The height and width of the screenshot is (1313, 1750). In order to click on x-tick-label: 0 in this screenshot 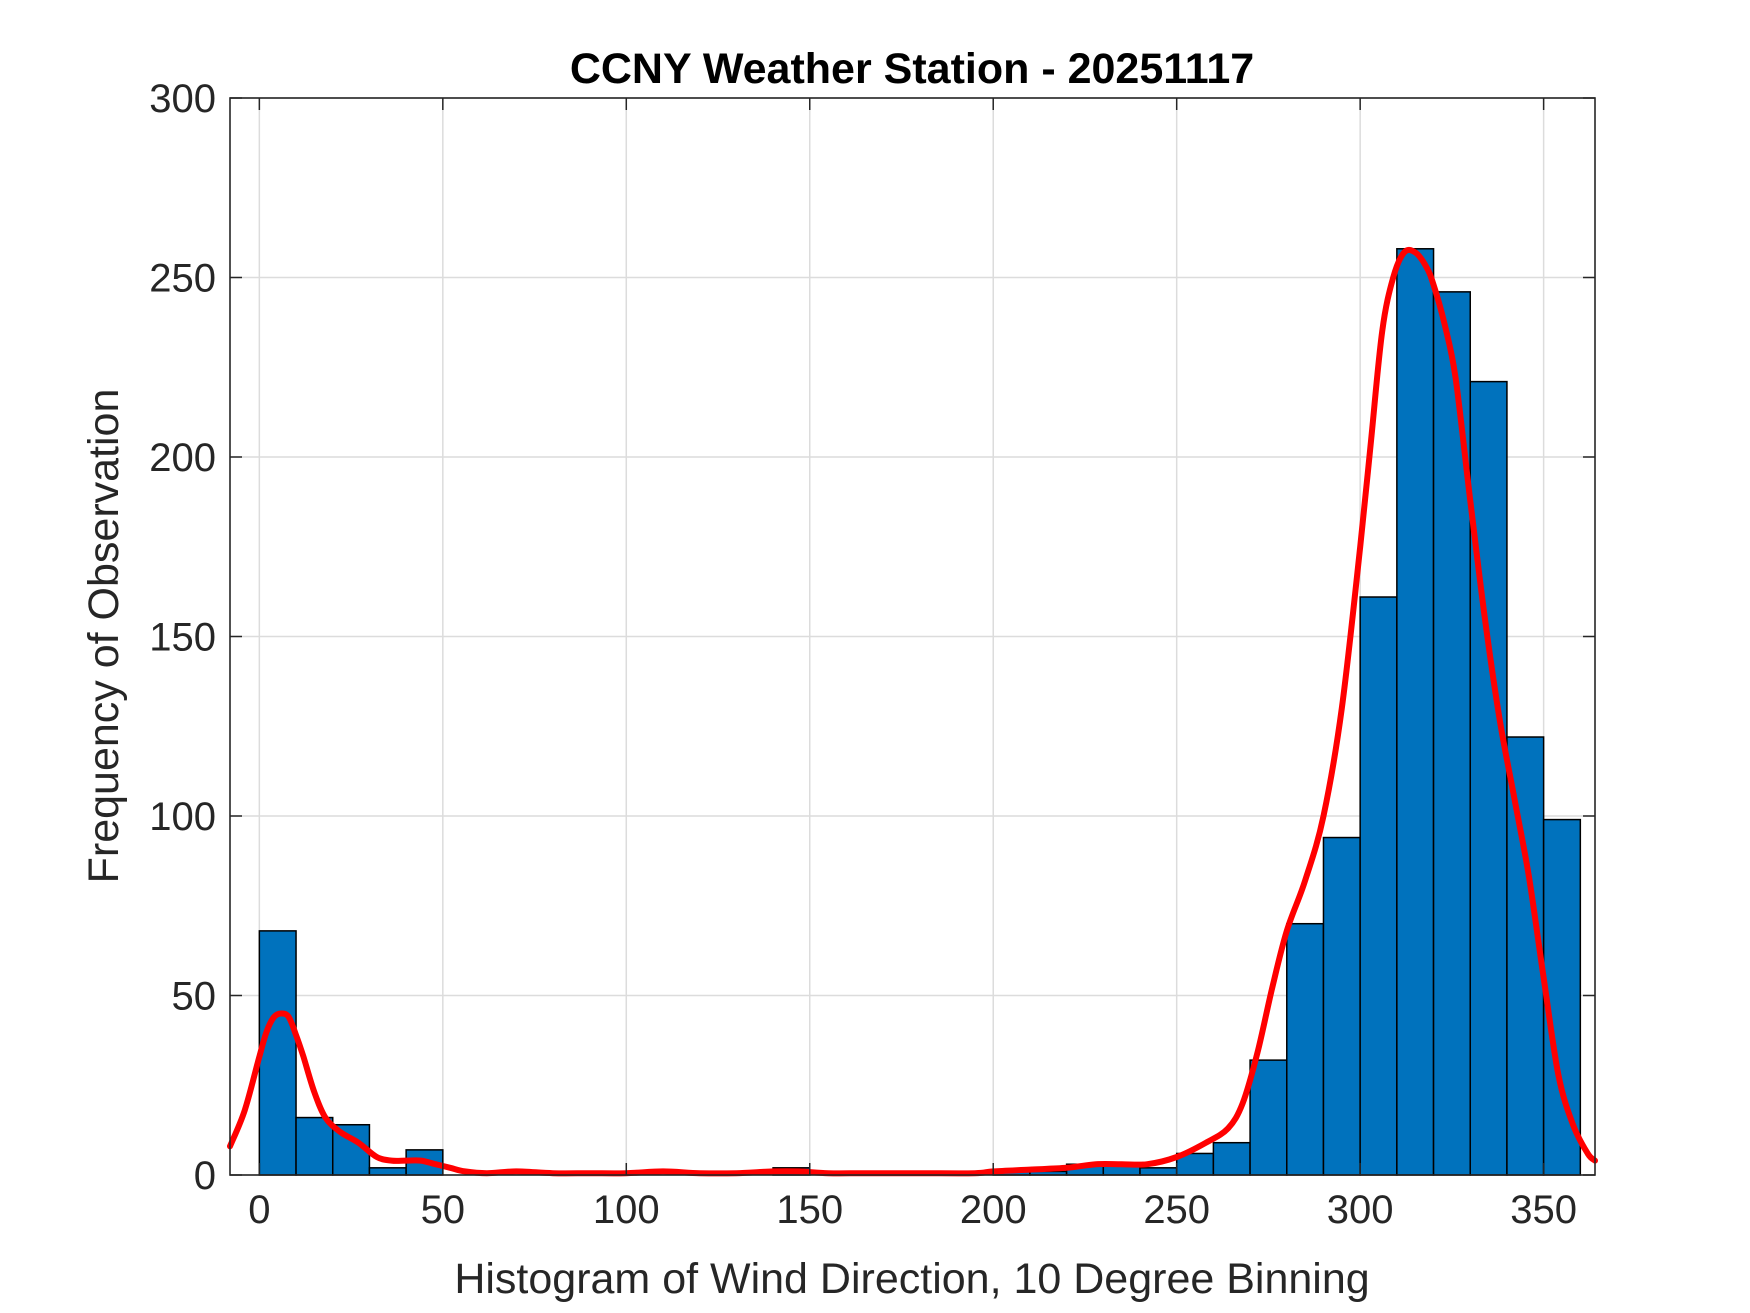, I will do `click(259, 1210)`.